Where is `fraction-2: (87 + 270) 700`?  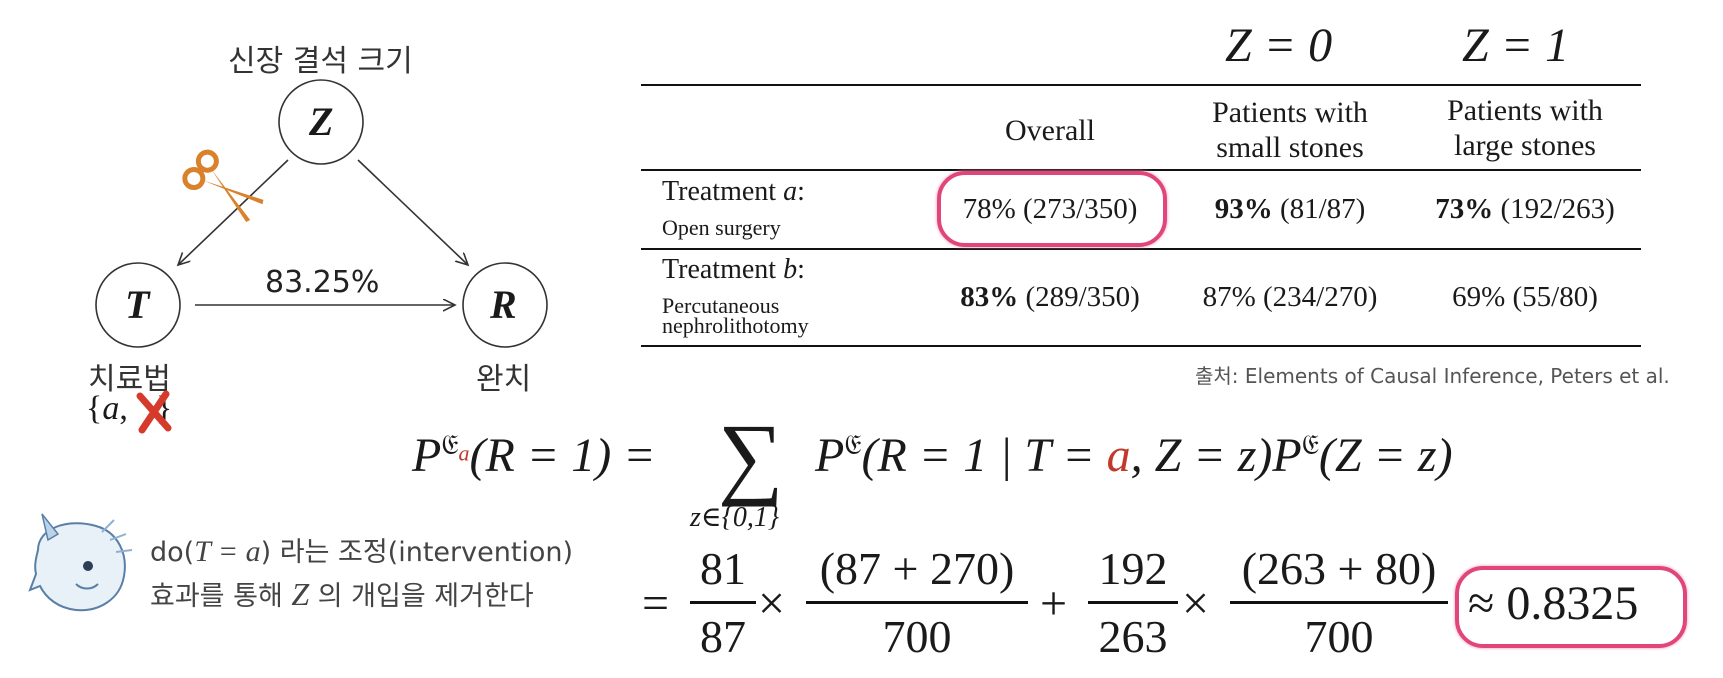
fraction-2: (87 + 270) 700 is located at coordinates (917, 602).